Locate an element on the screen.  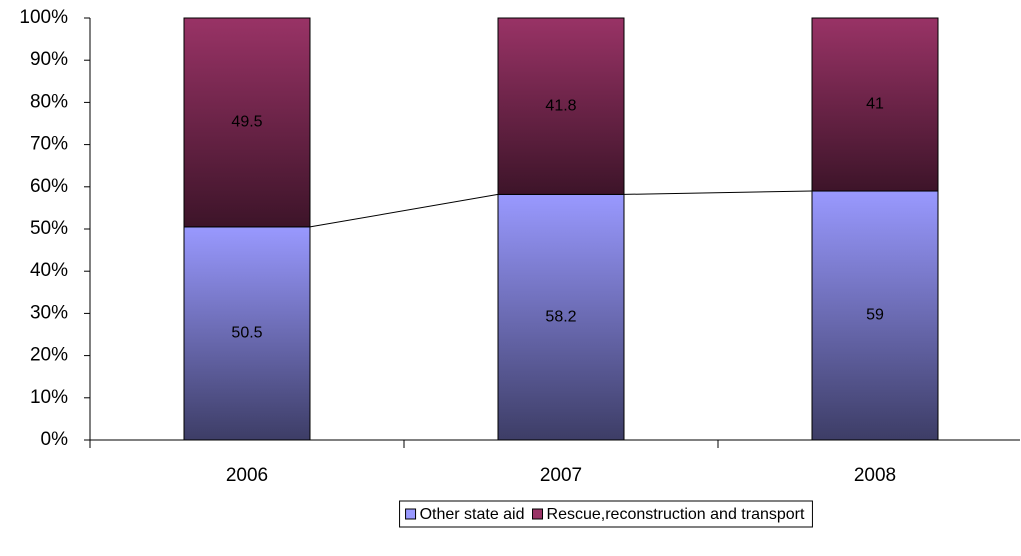
legend-label: Rescue,reconstruction and transport is located at coordinates (676, 514).